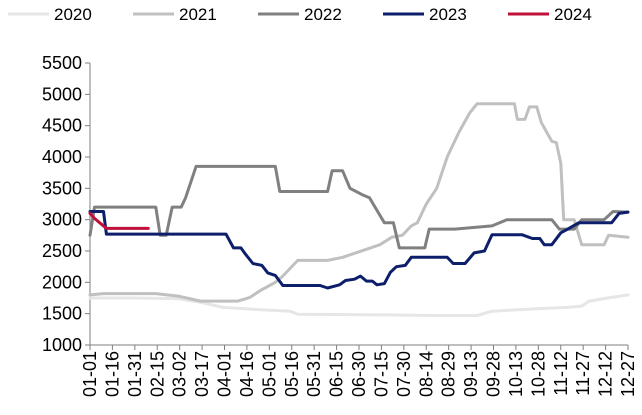 The image size is (642, 415). What do you see at coordinates (300, 14) in the screenshot?
I see `legend: 2020 2021 2022 2023 2024` at bounding box center [300, 14].